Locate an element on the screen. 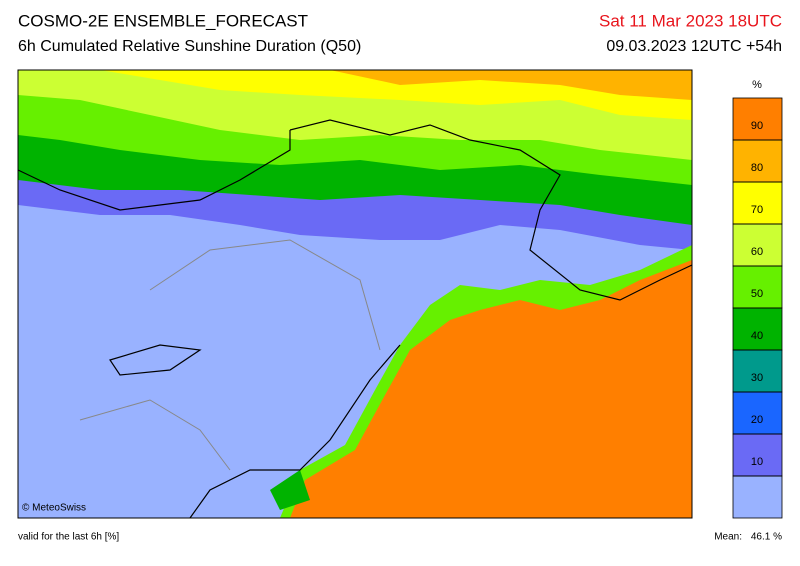 The image size is (800, 566). footer-note: valid for the last 6h [%] is located at coordinates (68, 537).